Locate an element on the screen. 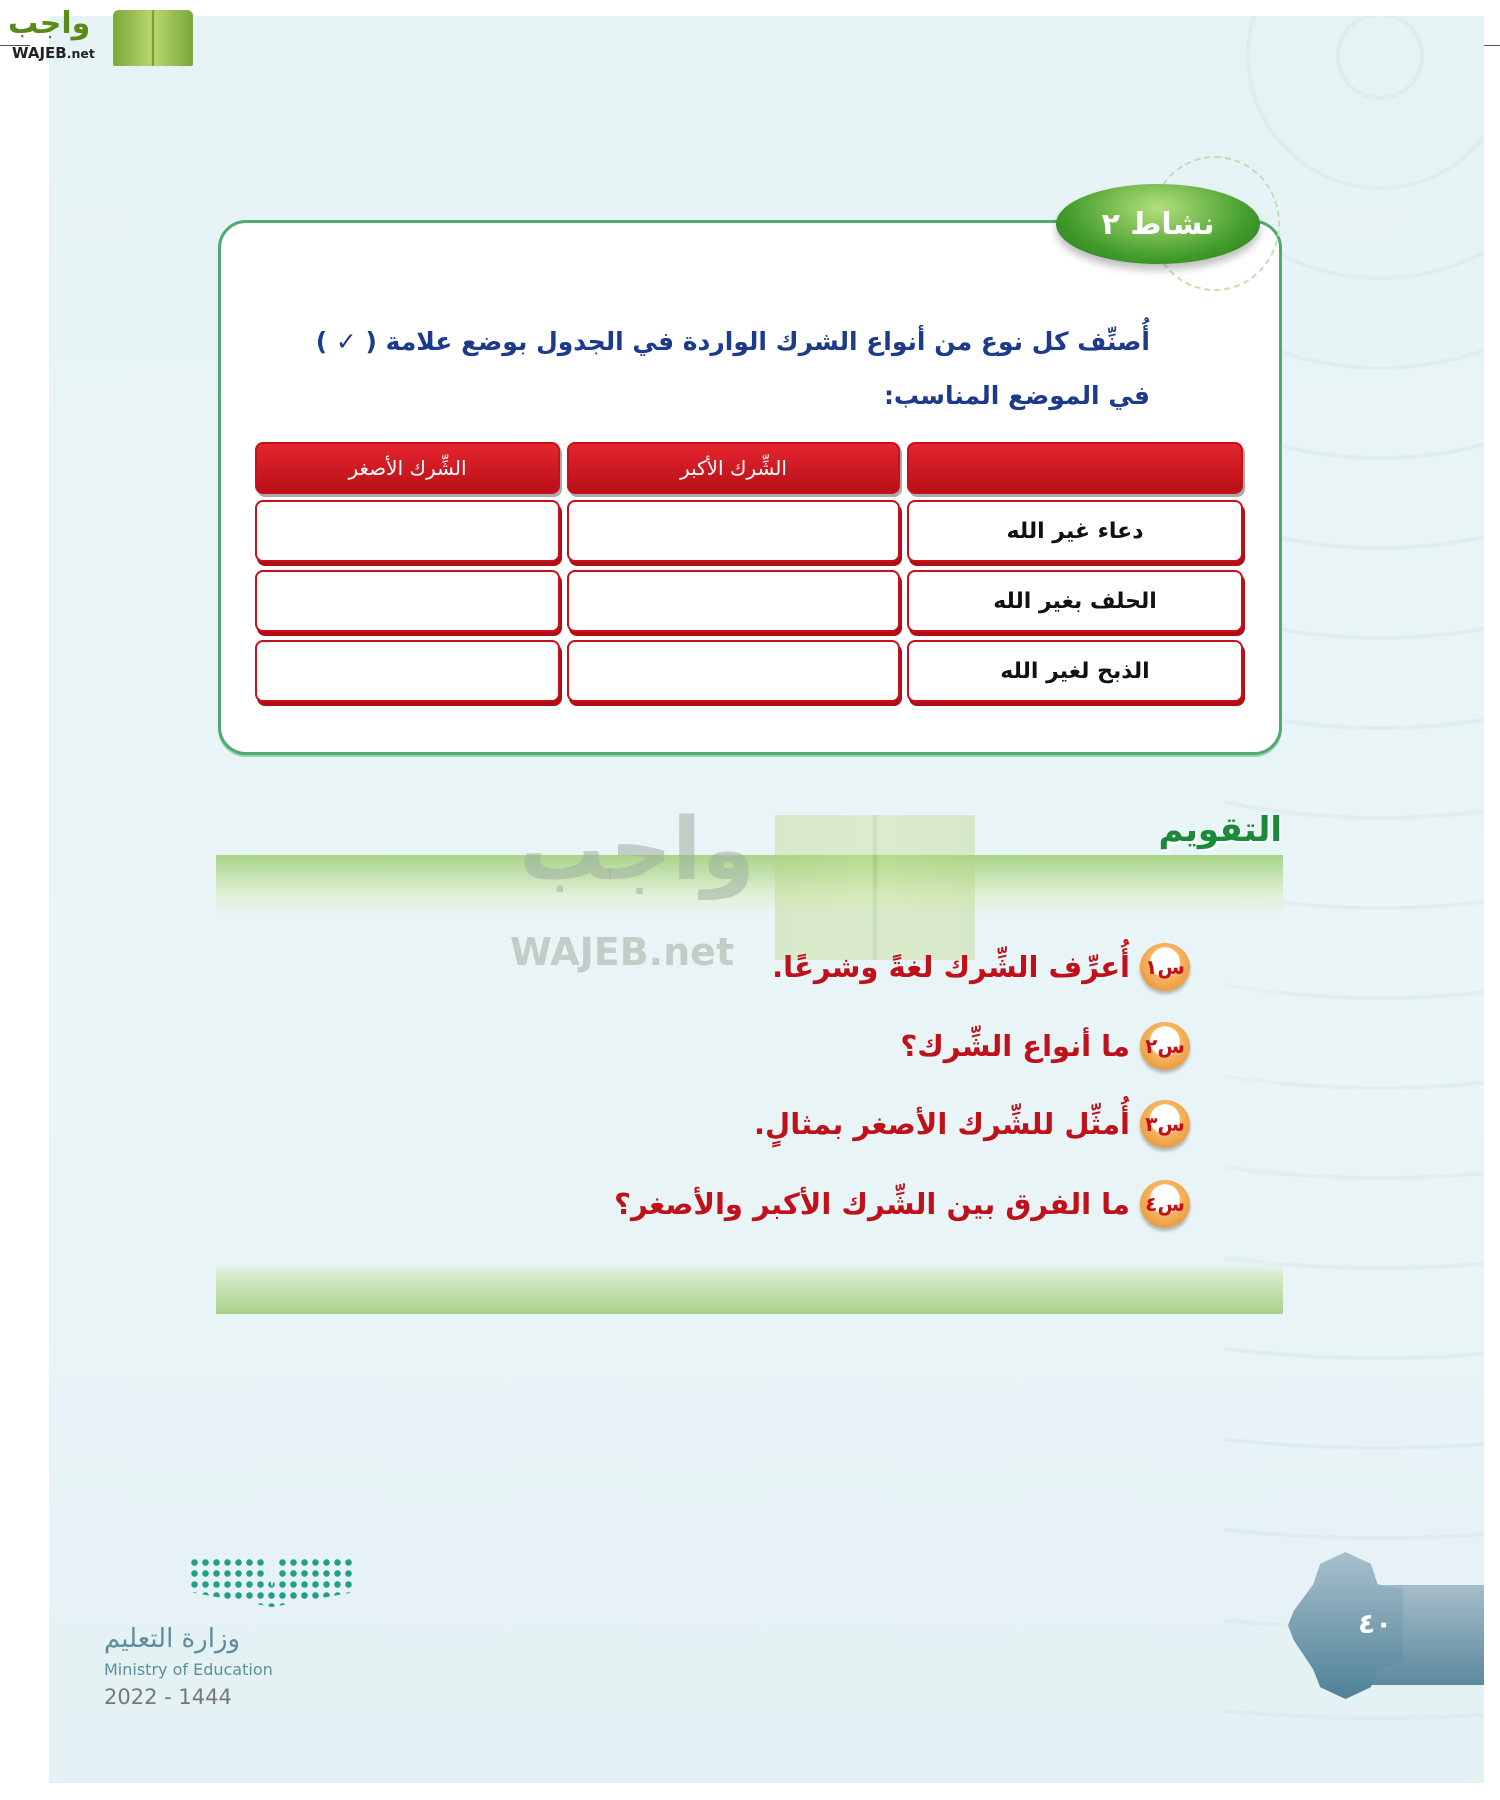 Image resolution: width=1500 pixels, height=1800 pixels. question-item: س٤ ما الفرق بين الشِّرك الأكبر والأصغر؟ is located at coordinates (902, 1204).